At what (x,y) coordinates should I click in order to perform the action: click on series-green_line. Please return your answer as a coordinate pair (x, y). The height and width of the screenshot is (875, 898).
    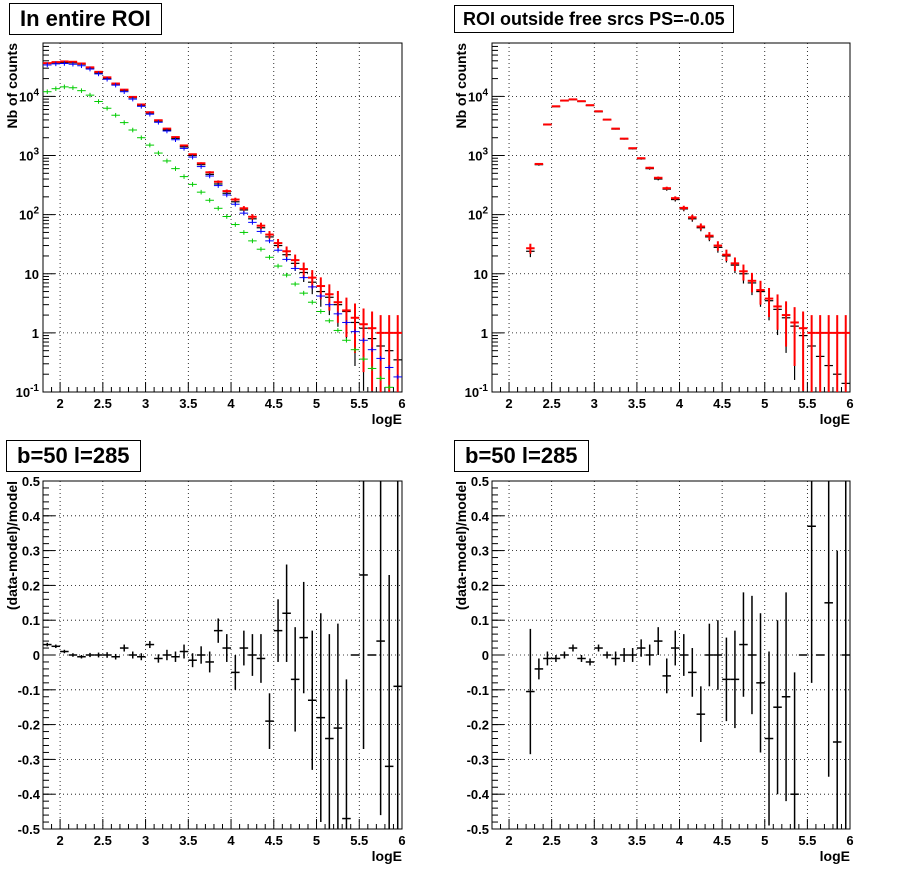
    Looking at the image, I should click on (218, 237).